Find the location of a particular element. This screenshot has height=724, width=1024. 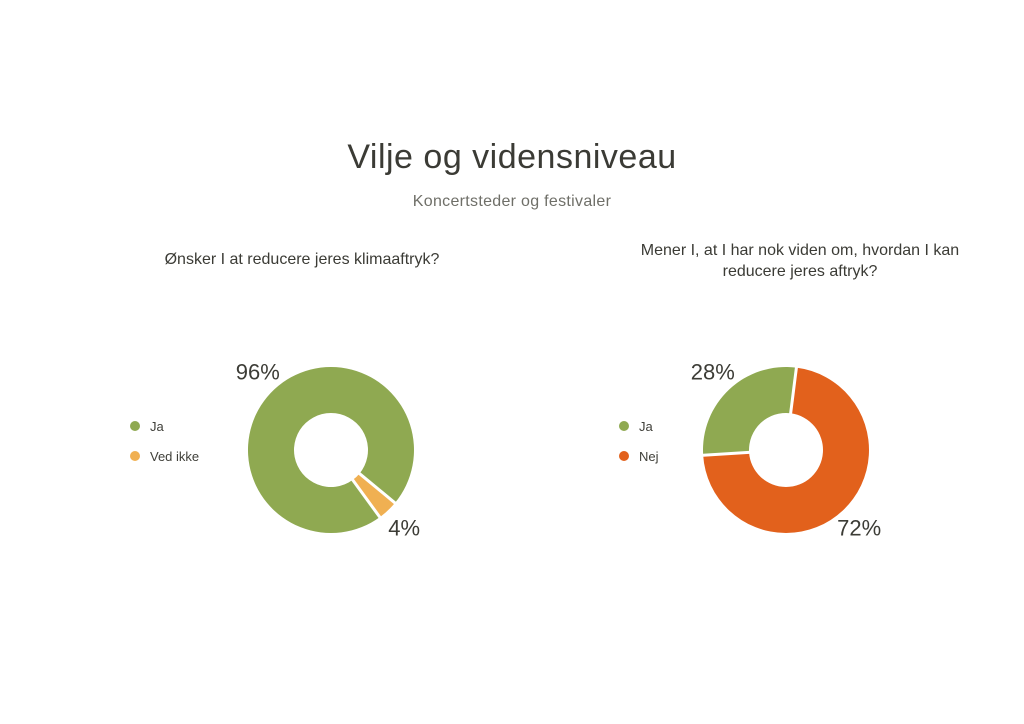

chart1-legend: Ja Ved ikke is located at coordinates (164, 441).